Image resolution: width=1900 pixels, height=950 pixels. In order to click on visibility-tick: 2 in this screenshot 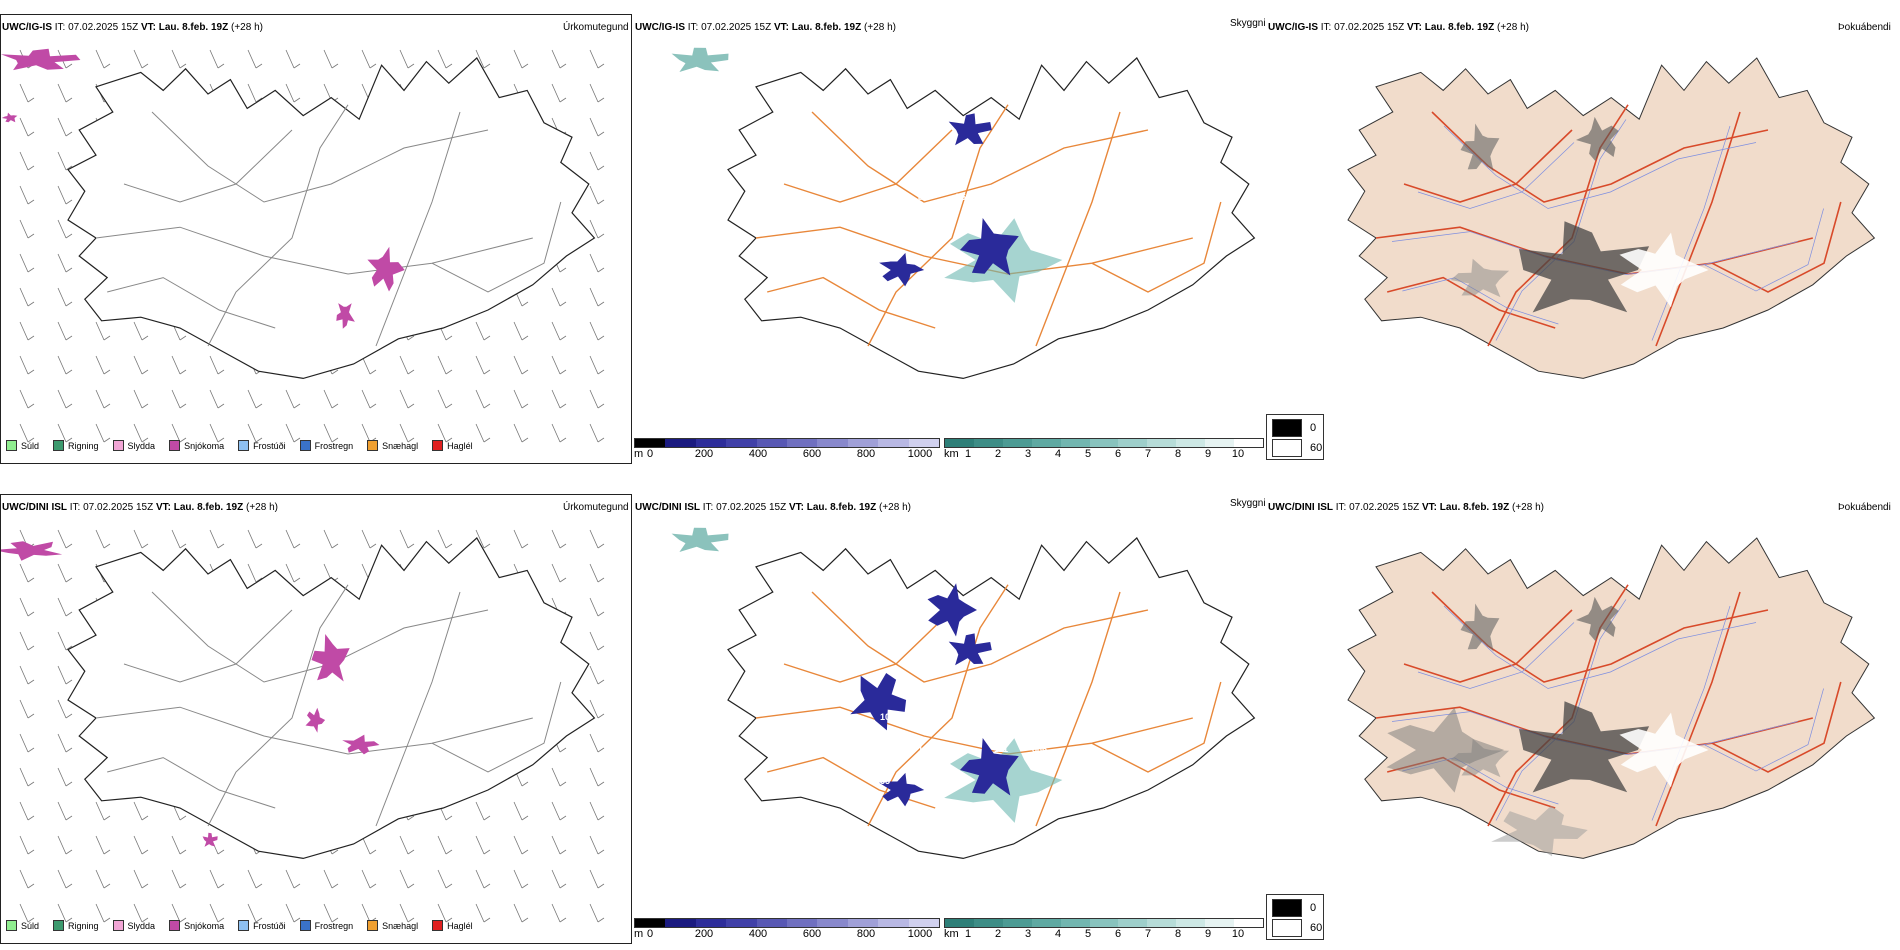, I will do `click(998, 934)`.